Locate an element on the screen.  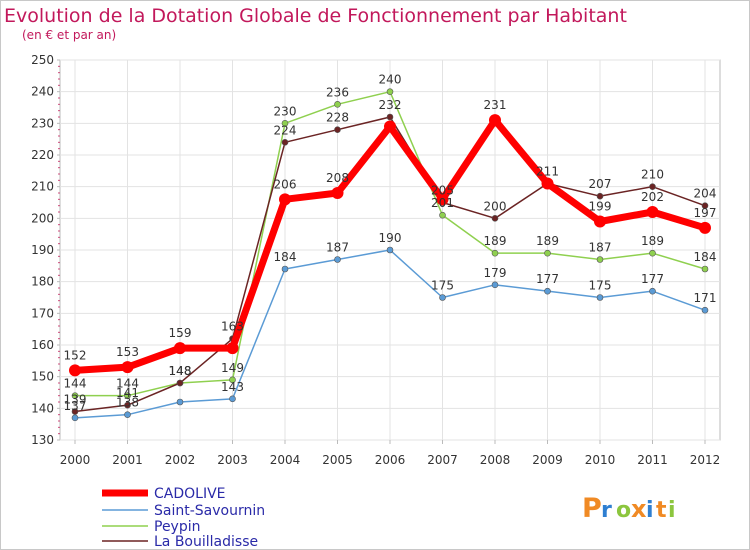
data-label-la-bouilladisse: 228 is located at coordinates (337, 118).